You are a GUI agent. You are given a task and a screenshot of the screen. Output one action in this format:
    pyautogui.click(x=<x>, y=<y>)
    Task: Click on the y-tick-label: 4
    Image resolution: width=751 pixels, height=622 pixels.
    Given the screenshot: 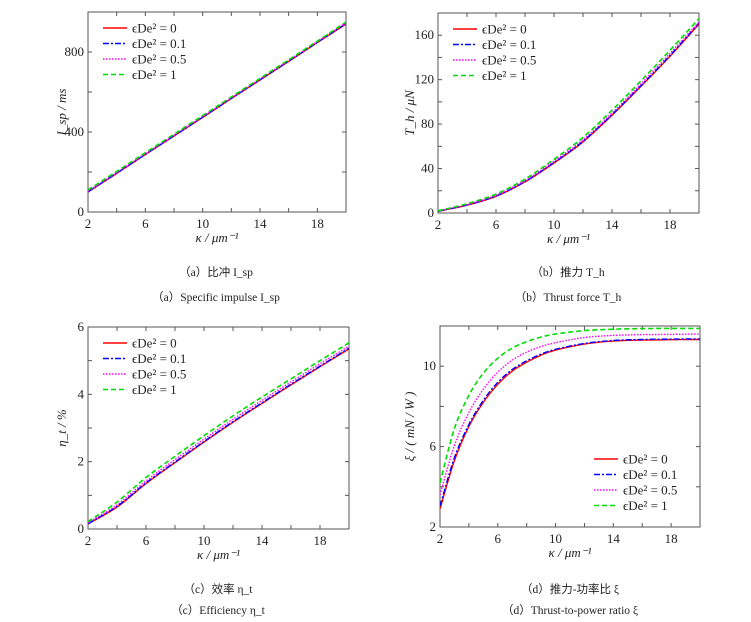 What is the action you would take?
    pyautogui.click(x=81, y=393)
    